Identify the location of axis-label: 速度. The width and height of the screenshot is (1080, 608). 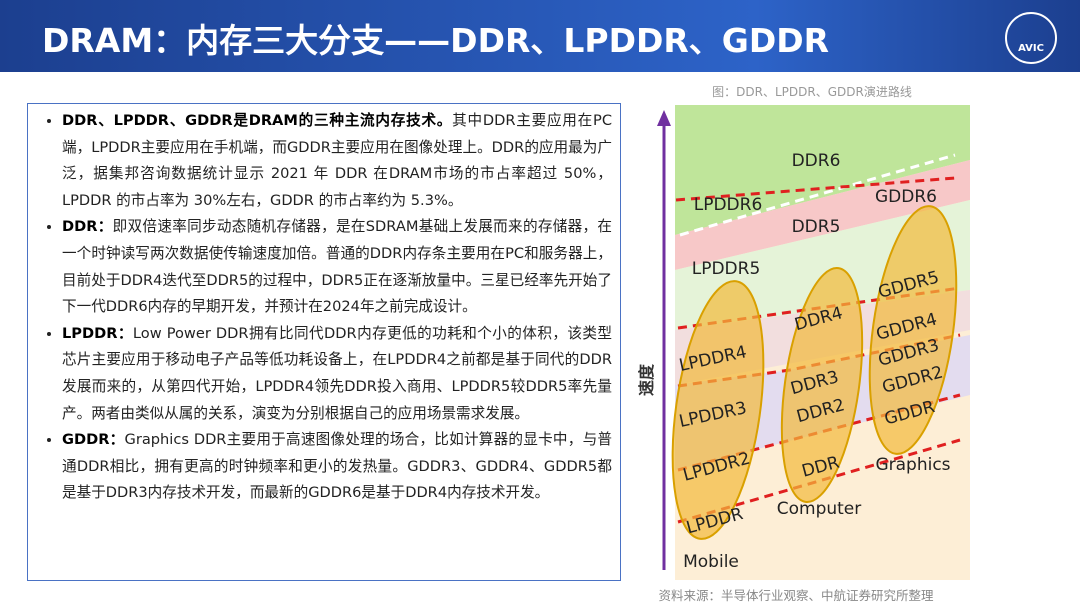
(646, 379).